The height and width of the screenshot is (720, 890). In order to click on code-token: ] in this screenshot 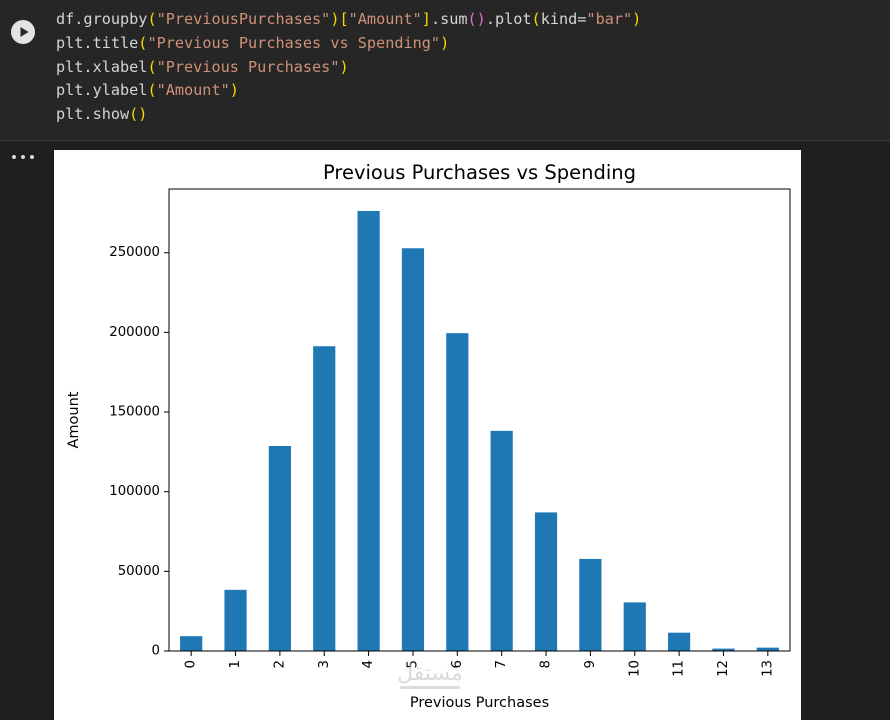, I will do `click(426, 19)`.